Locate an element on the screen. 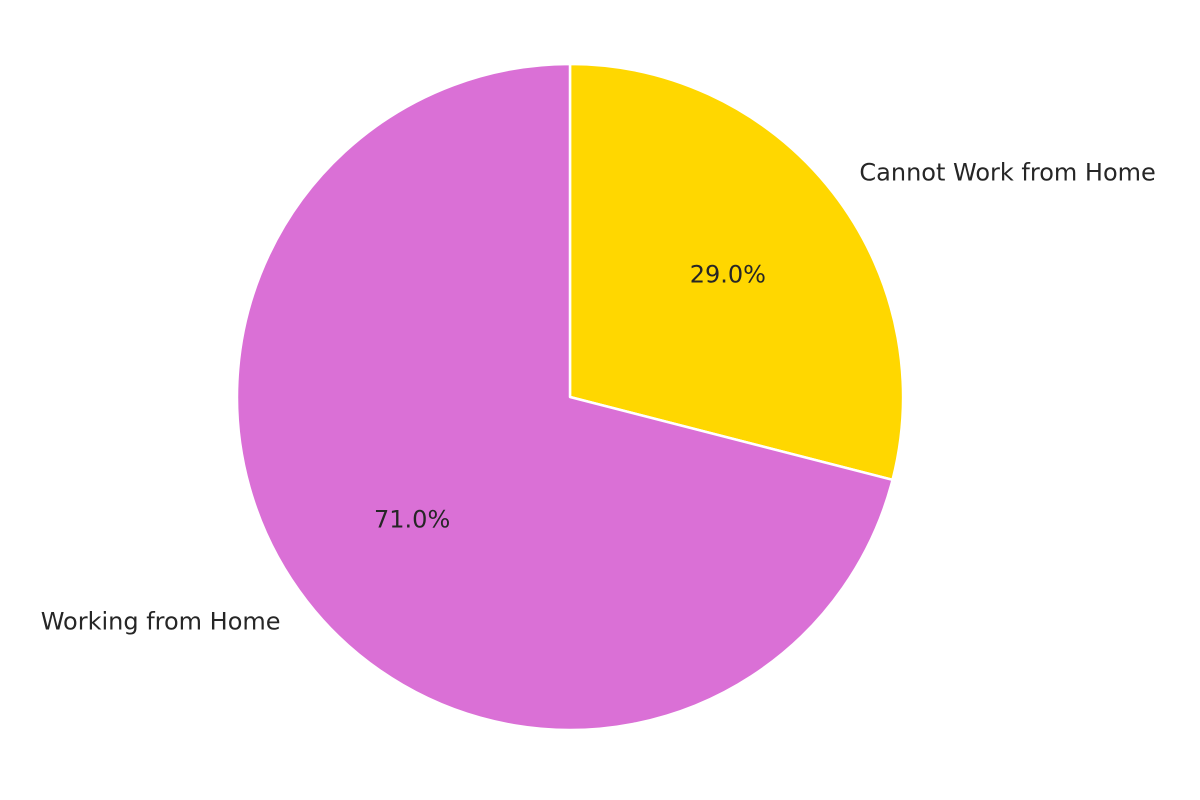  pie-category-label: Cannot Work from Home is located at coordinates (1007, 172).